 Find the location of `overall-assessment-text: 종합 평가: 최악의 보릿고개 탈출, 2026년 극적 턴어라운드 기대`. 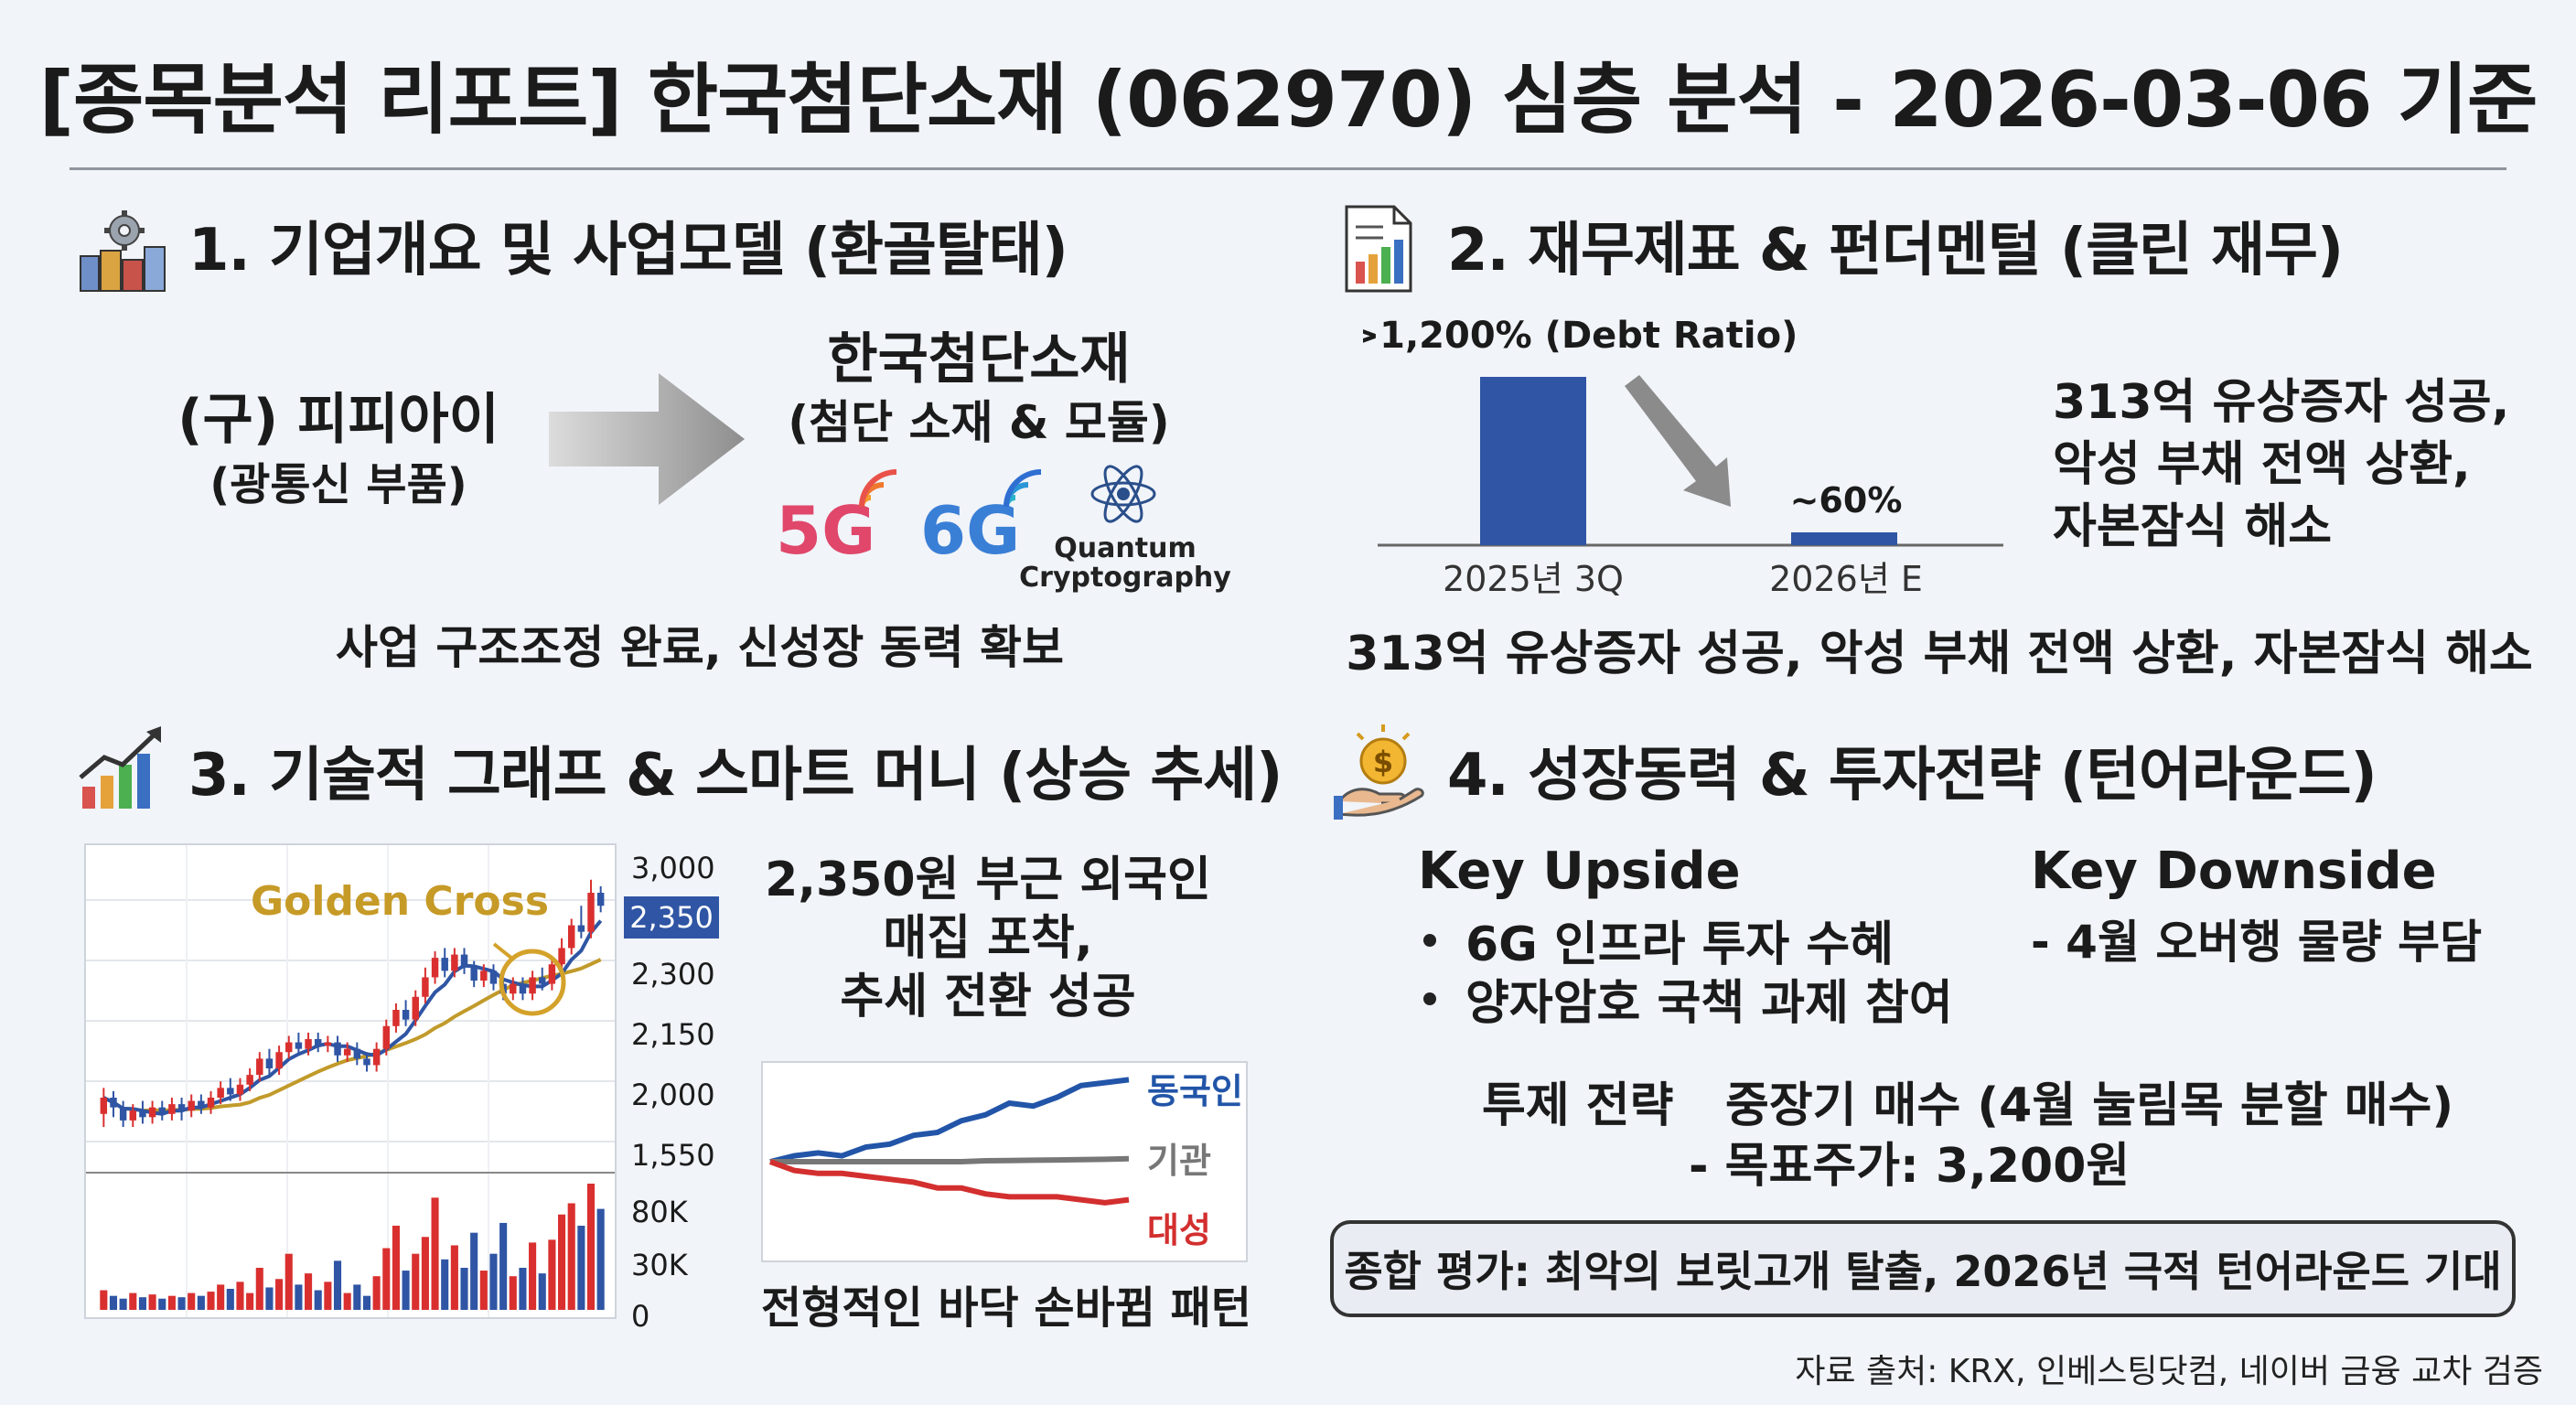

overall-assessment-text: 종합 평가: 최악의 보릿고개 탈출, 2026년 극적 턴어라운드 기대 is located at coordinates (1923, 1271).